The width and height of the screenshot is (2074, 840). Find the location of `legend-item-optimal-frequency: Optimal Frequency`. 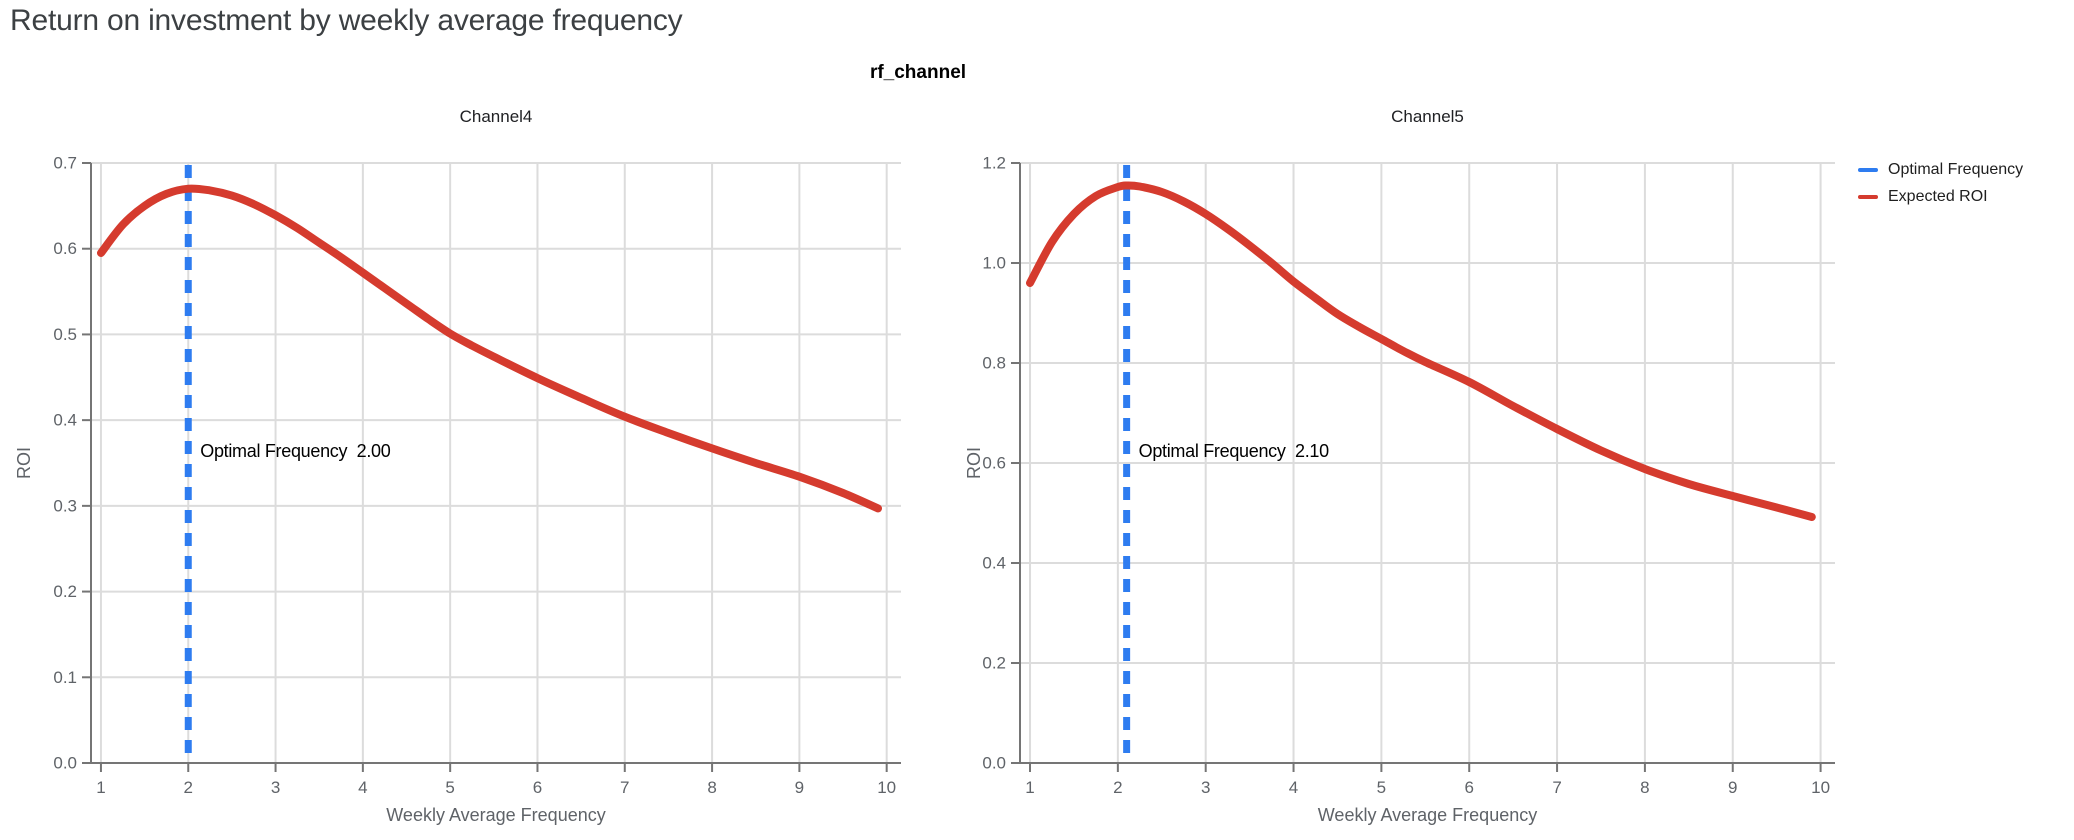

legend-item-optimal-frequency: Optimal Frequency is located at coordinates (1940, 169).